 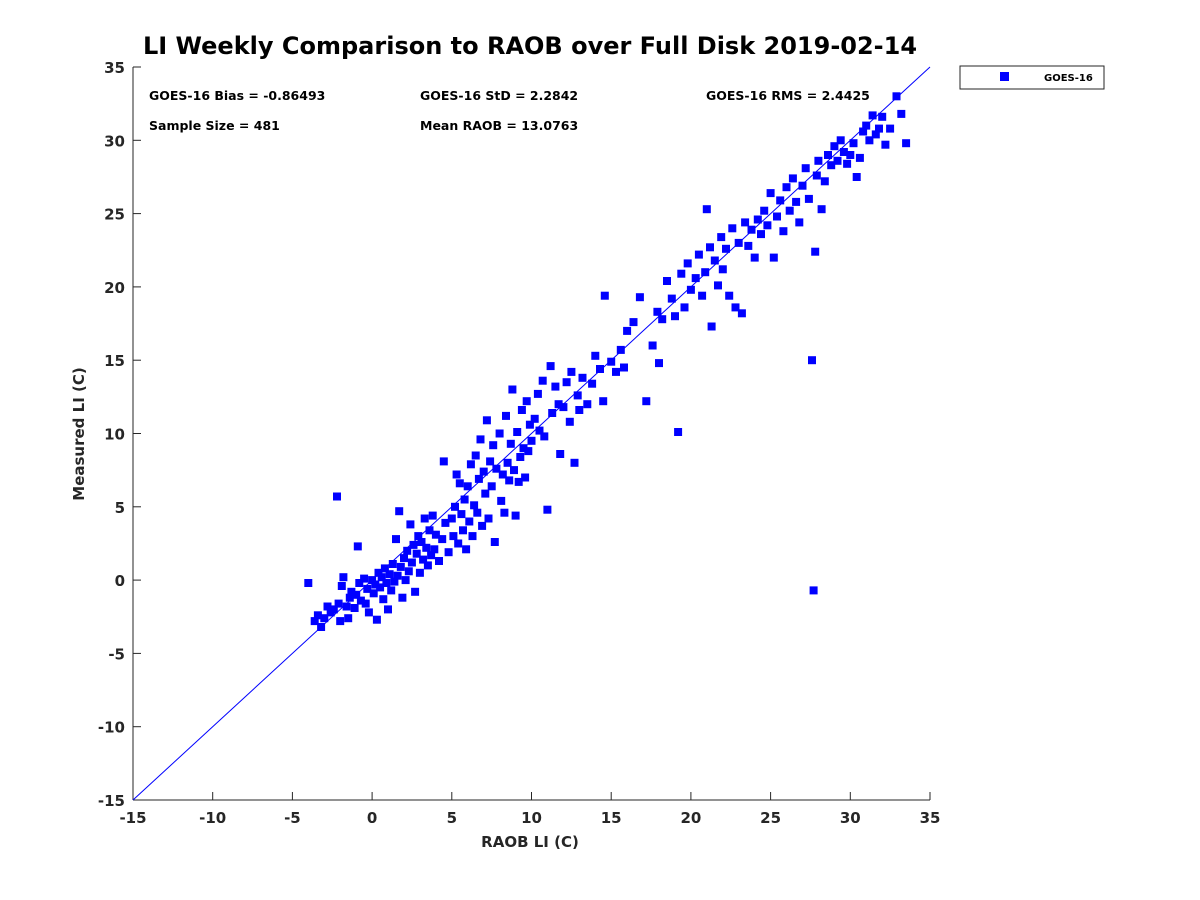 I want to click on x-tick-label: 5, so click(x=452, y=818).